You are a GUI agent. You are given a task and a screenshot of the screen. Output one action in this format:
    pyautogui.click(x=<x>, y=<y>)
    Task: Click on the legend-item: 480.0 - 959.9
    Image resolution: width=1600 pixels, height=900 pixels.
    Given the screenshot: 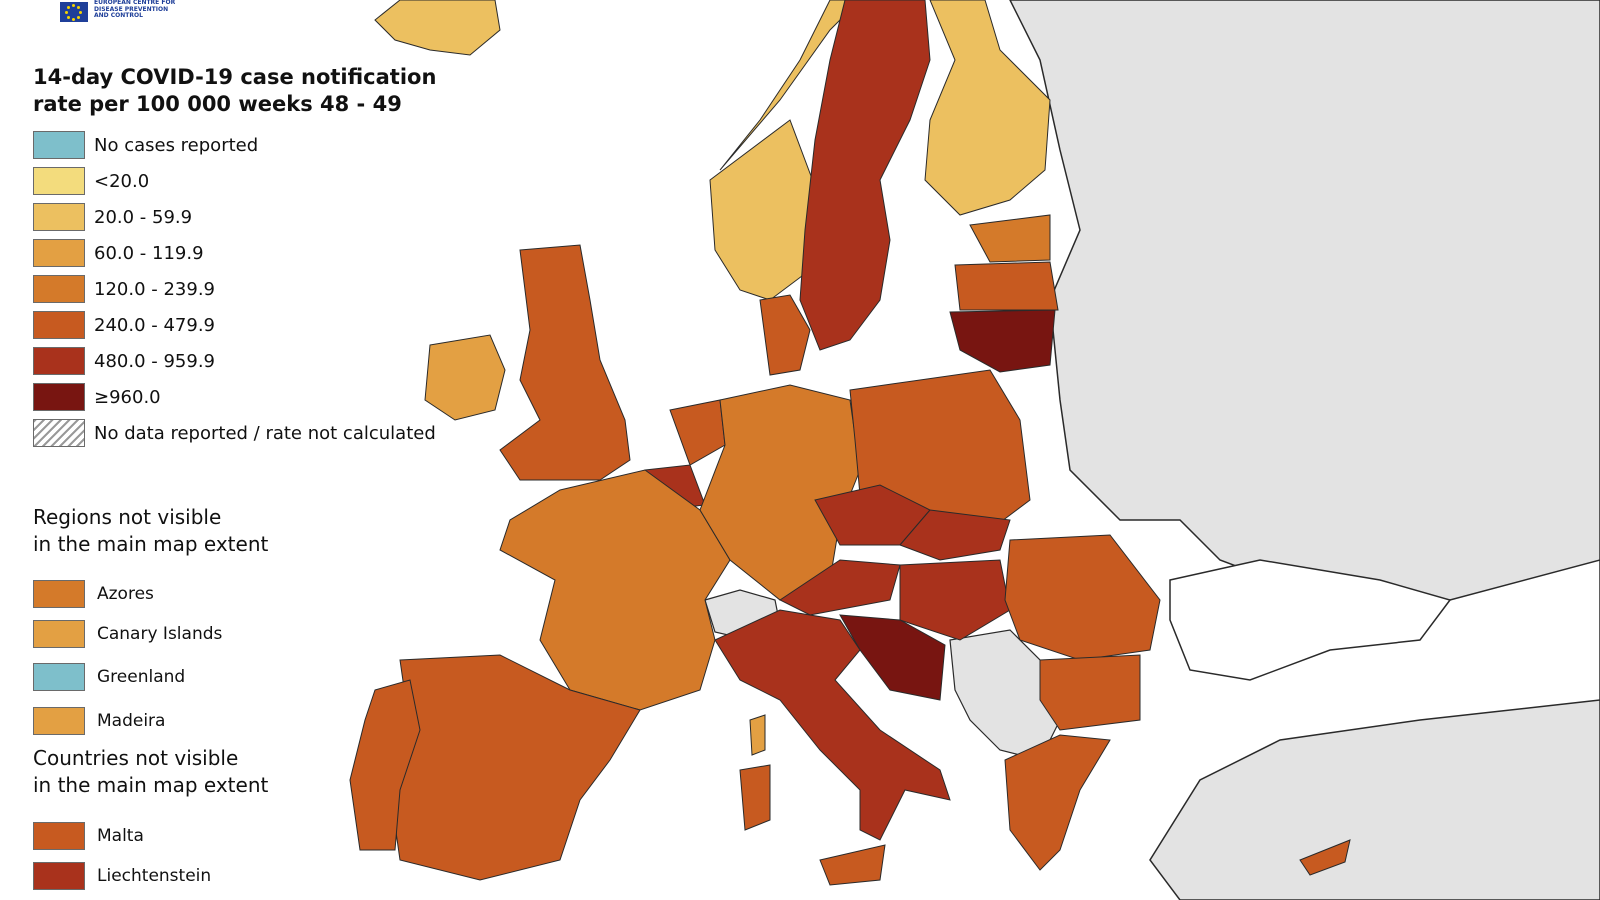 What is the action you would take?
    pyautogui.click(x=124, y=361)
    